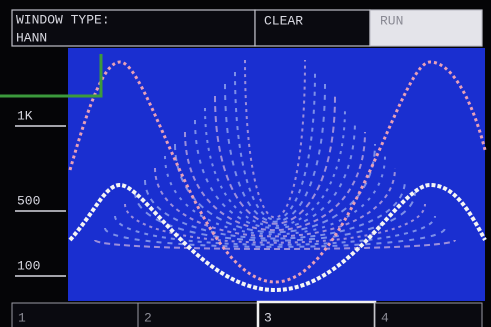 This screenshot has width=491, height=327. I want to click on callout, so click(51, 76).